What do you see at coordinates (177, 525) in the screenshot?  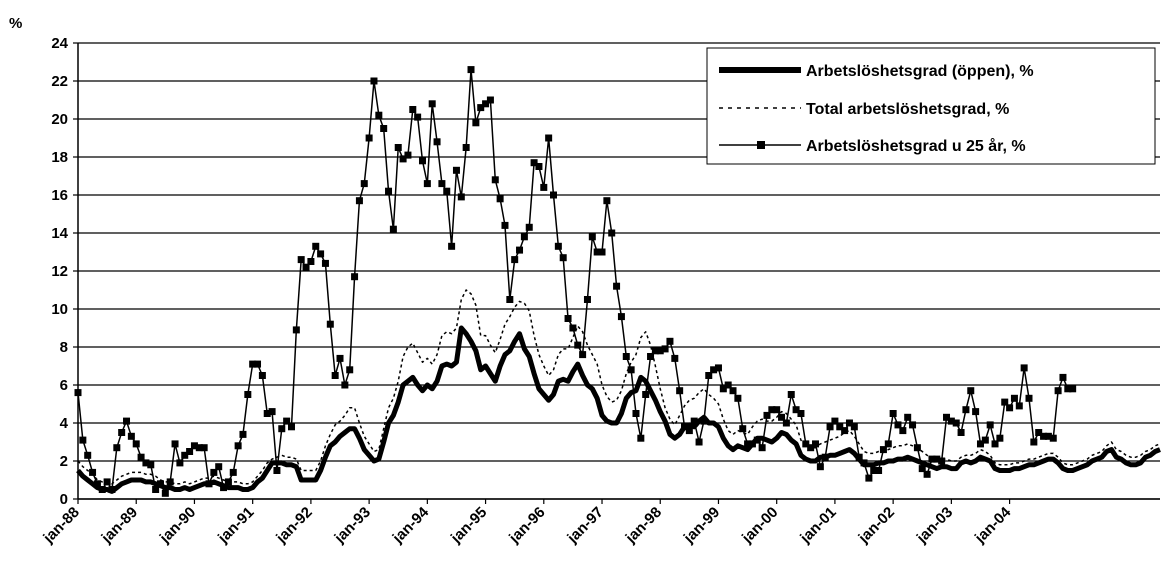 I see `x-tick-label: jan-90` at bounding box center [177, 525].